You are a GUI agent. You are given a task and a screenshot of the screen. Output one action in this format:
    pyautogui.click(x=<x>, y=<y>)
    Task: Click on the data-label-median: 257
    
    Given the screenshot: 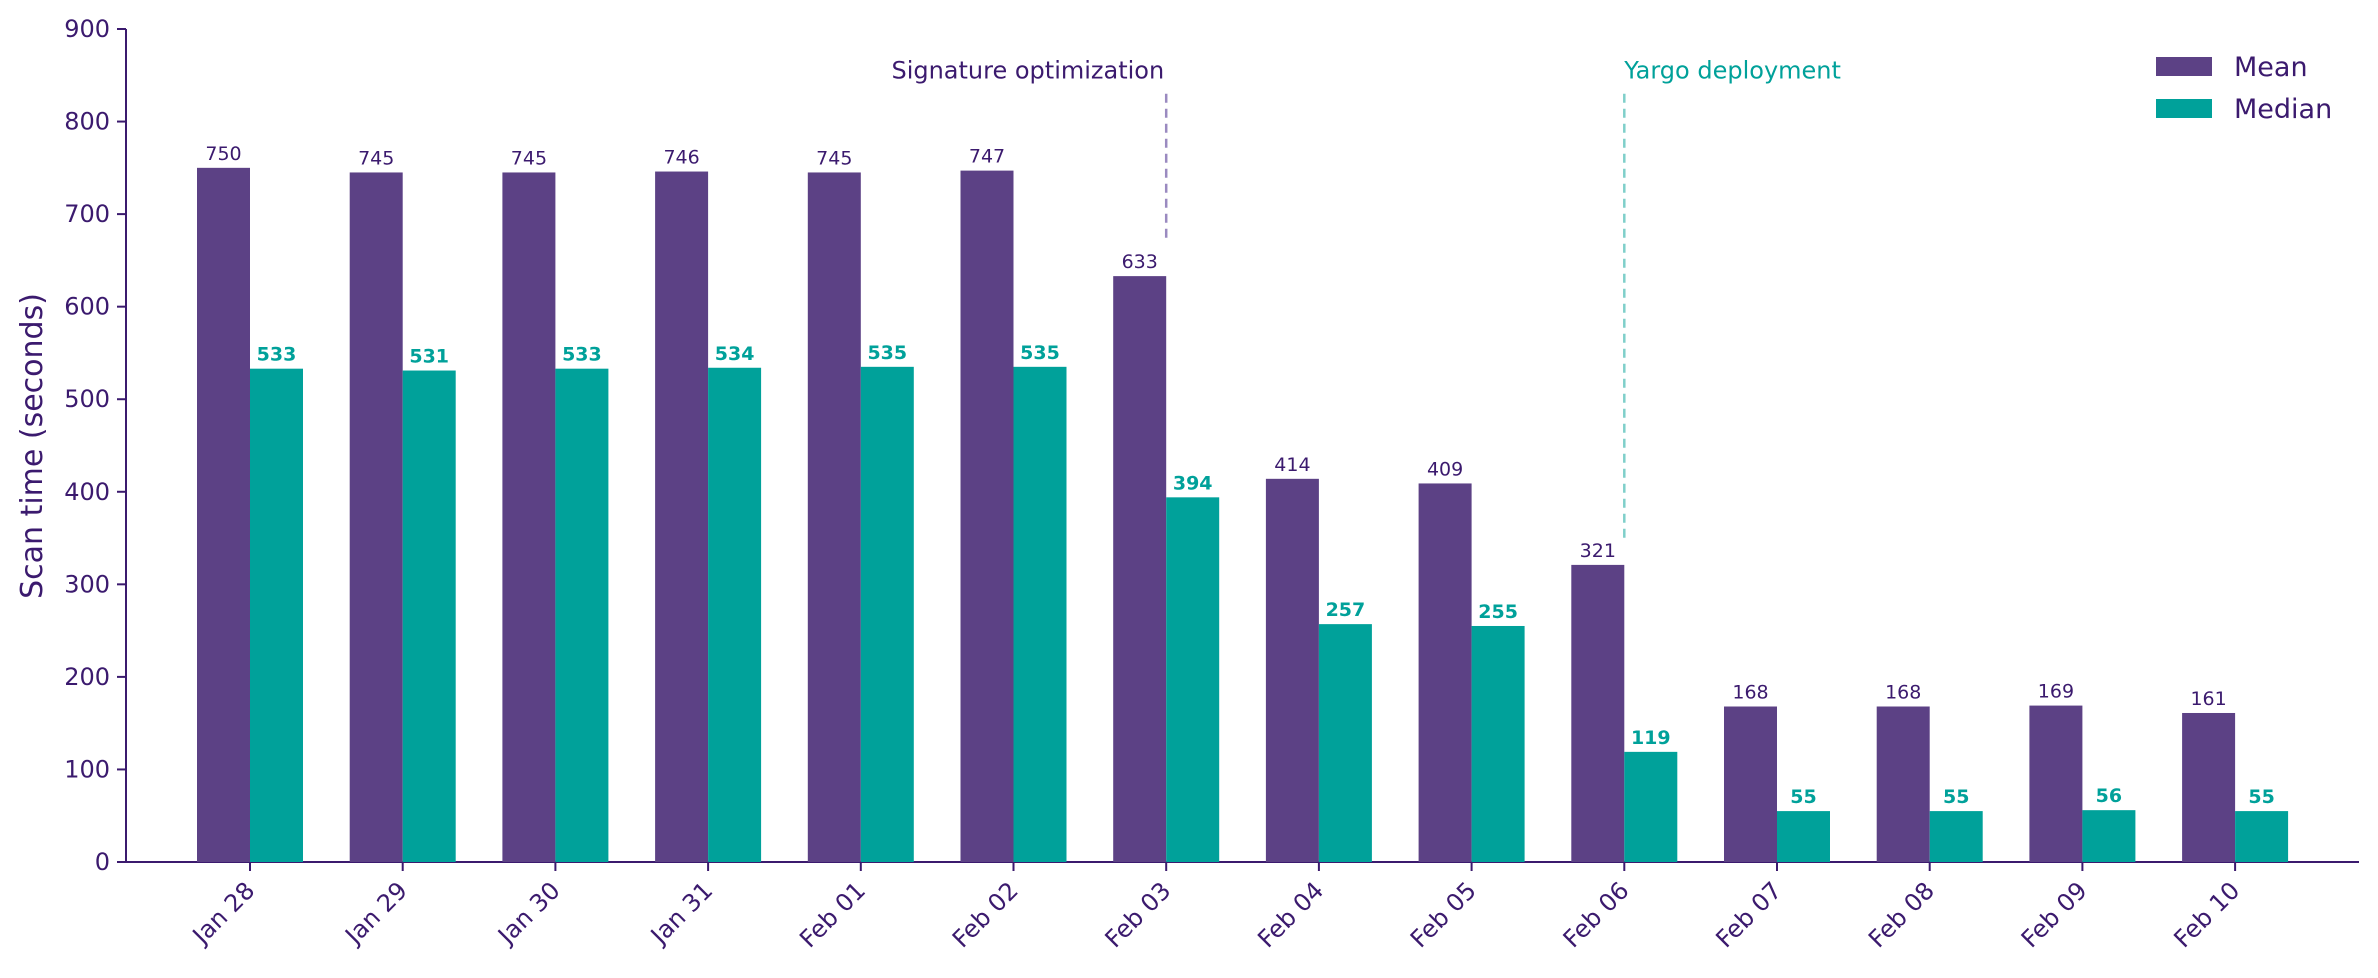 What is the action you would take?
    pyautogui.click(x=1346, y=610)
    